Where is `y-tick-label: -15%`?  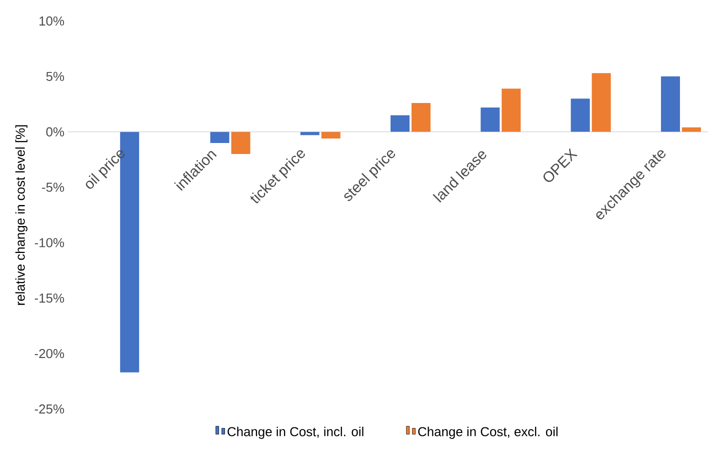
y-tick-label: -15% is located at coordinates (49, 298).